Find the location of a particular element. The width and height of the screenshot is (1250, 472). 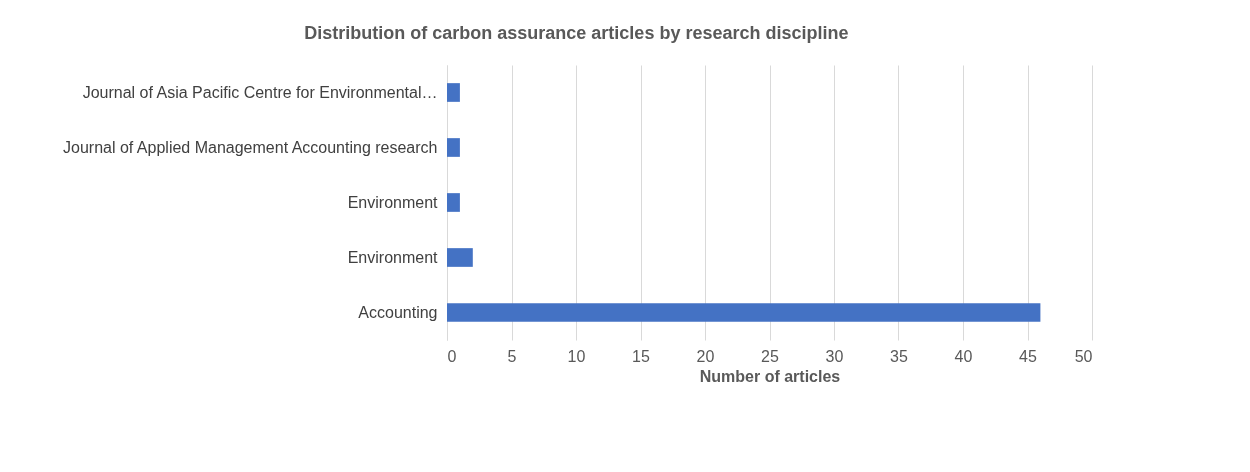

x-tick-label: 10 is located at coordinates (576, 356).